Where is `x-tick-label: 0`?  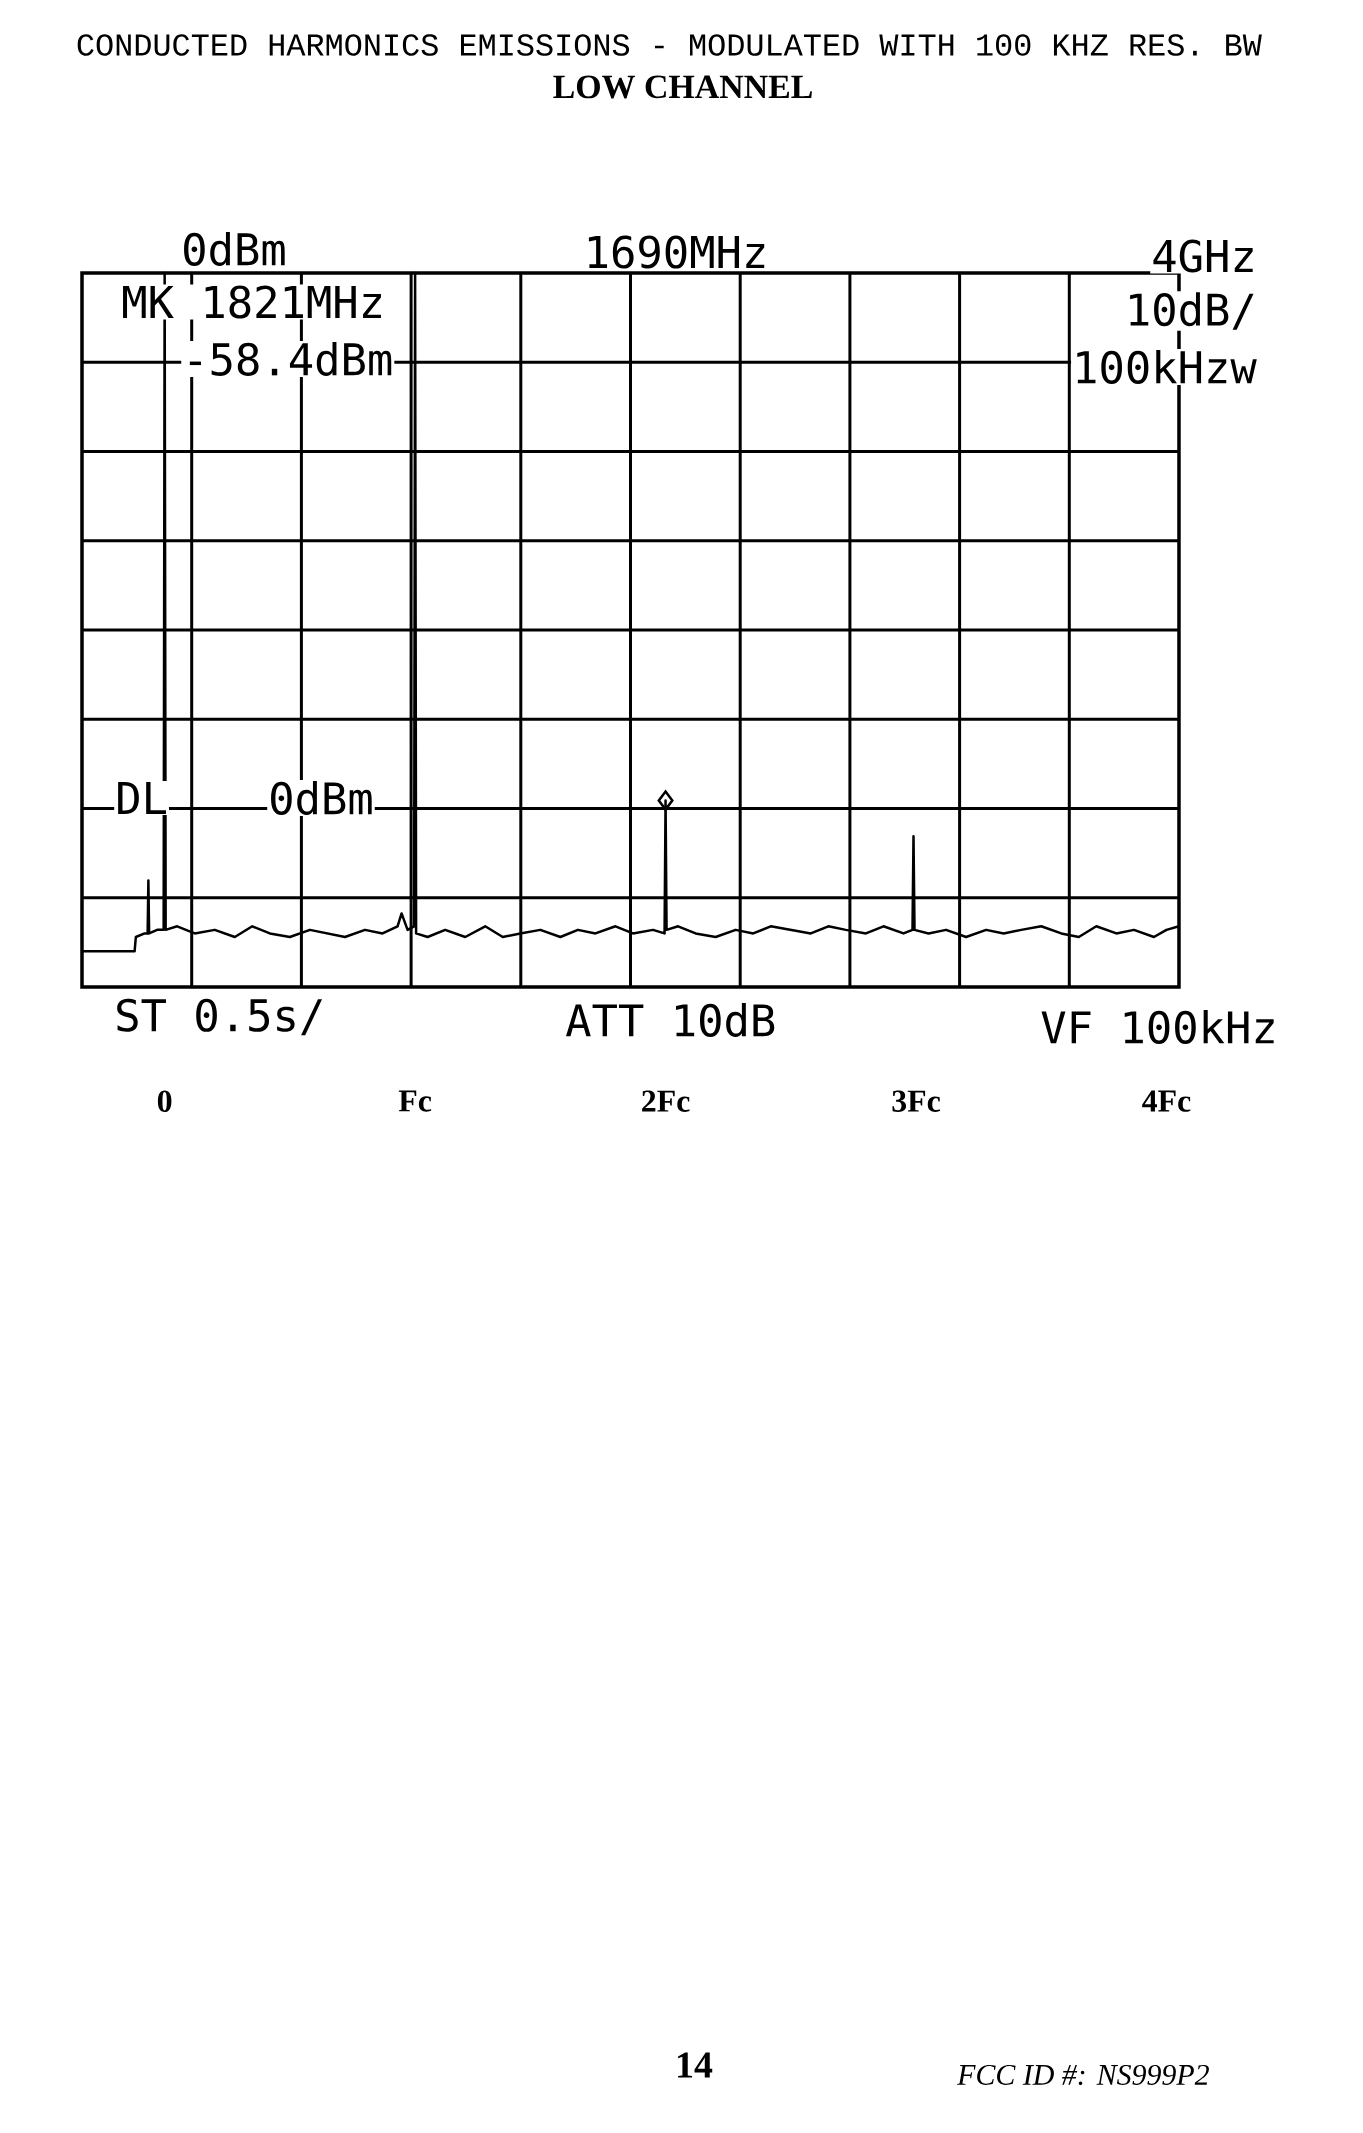 x-tick-label: 0 is located at coordinates (164, 1101).